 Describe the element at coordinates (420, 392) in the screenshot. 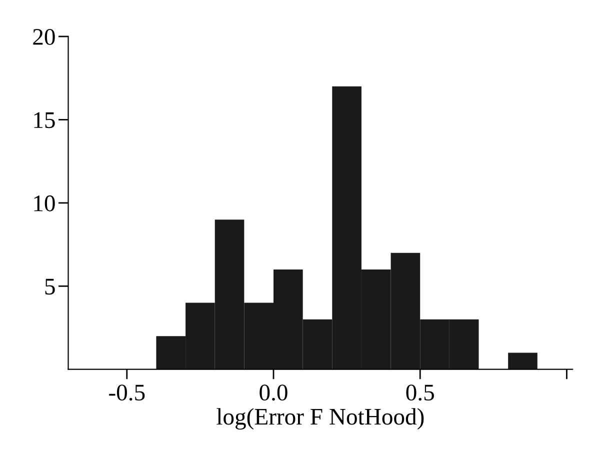

I see `x-tick-label: 0.5` at that location.